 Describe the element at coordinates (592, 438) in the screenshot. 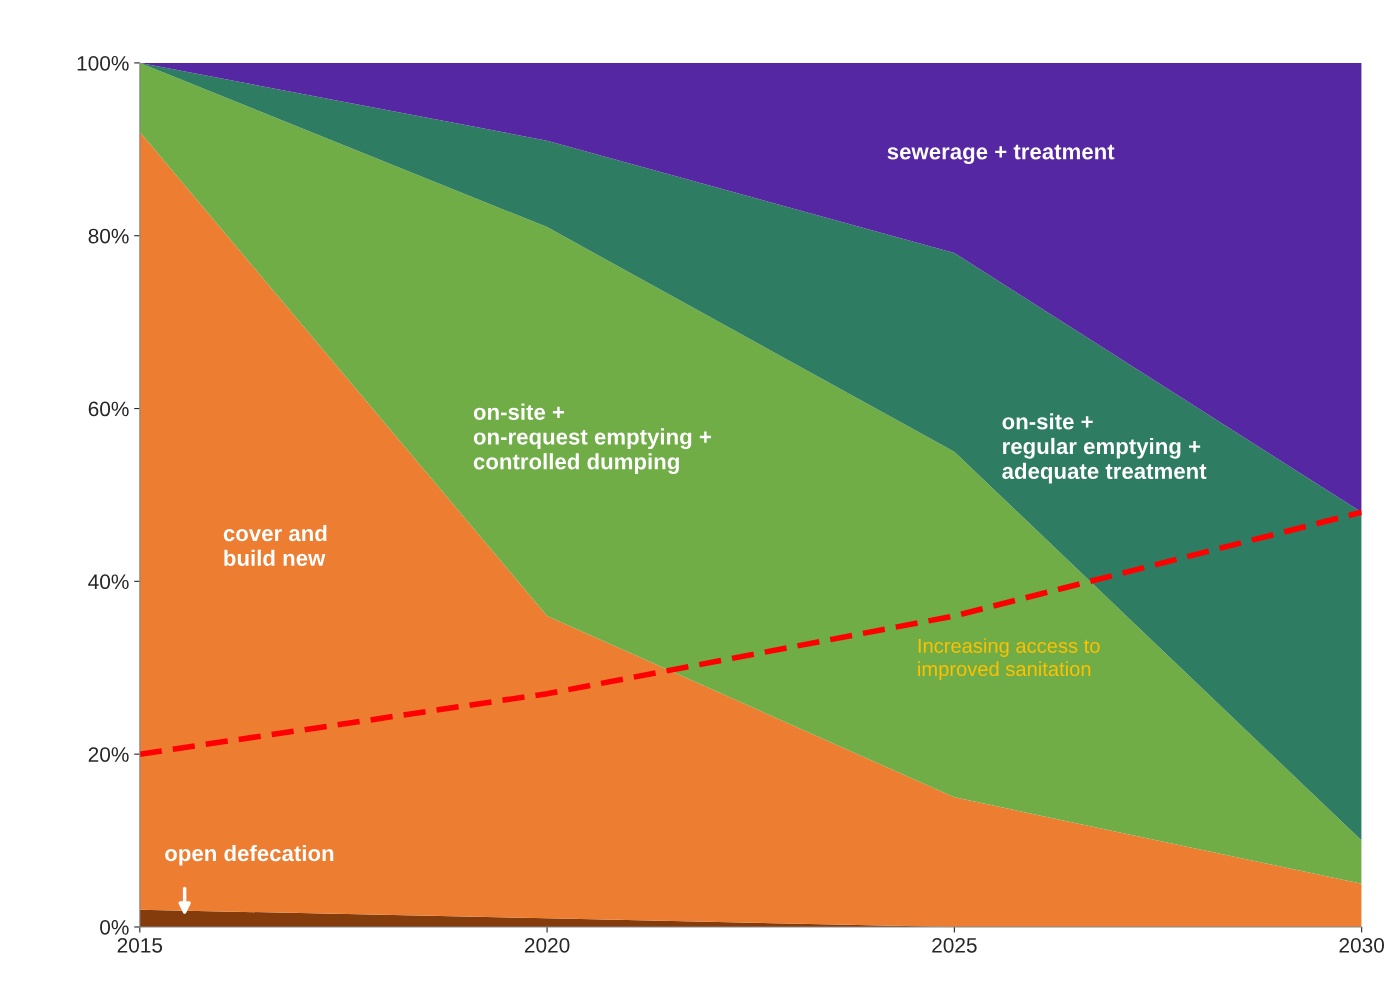

I see `series-label: on-site + on-request emptying + controlled dumping` at that location.